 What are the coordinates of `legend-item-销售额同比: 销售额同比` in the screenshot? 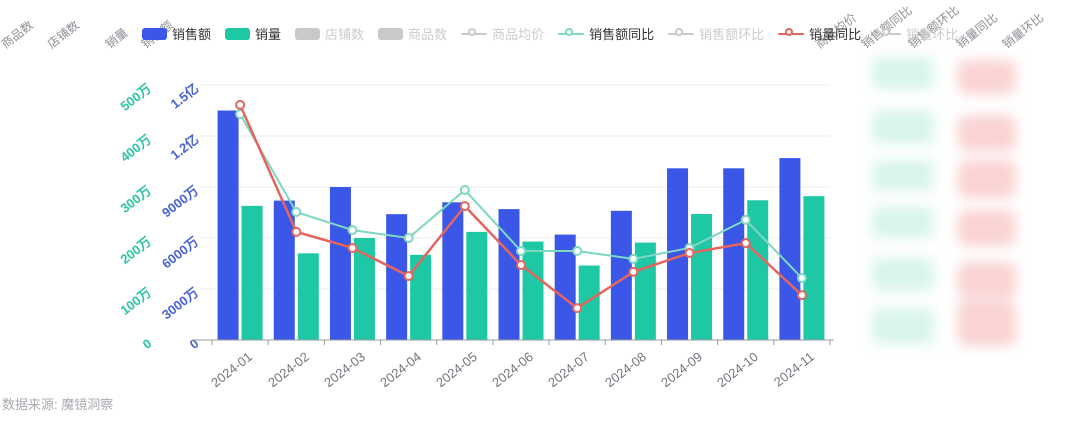 It's located at (606, 33).